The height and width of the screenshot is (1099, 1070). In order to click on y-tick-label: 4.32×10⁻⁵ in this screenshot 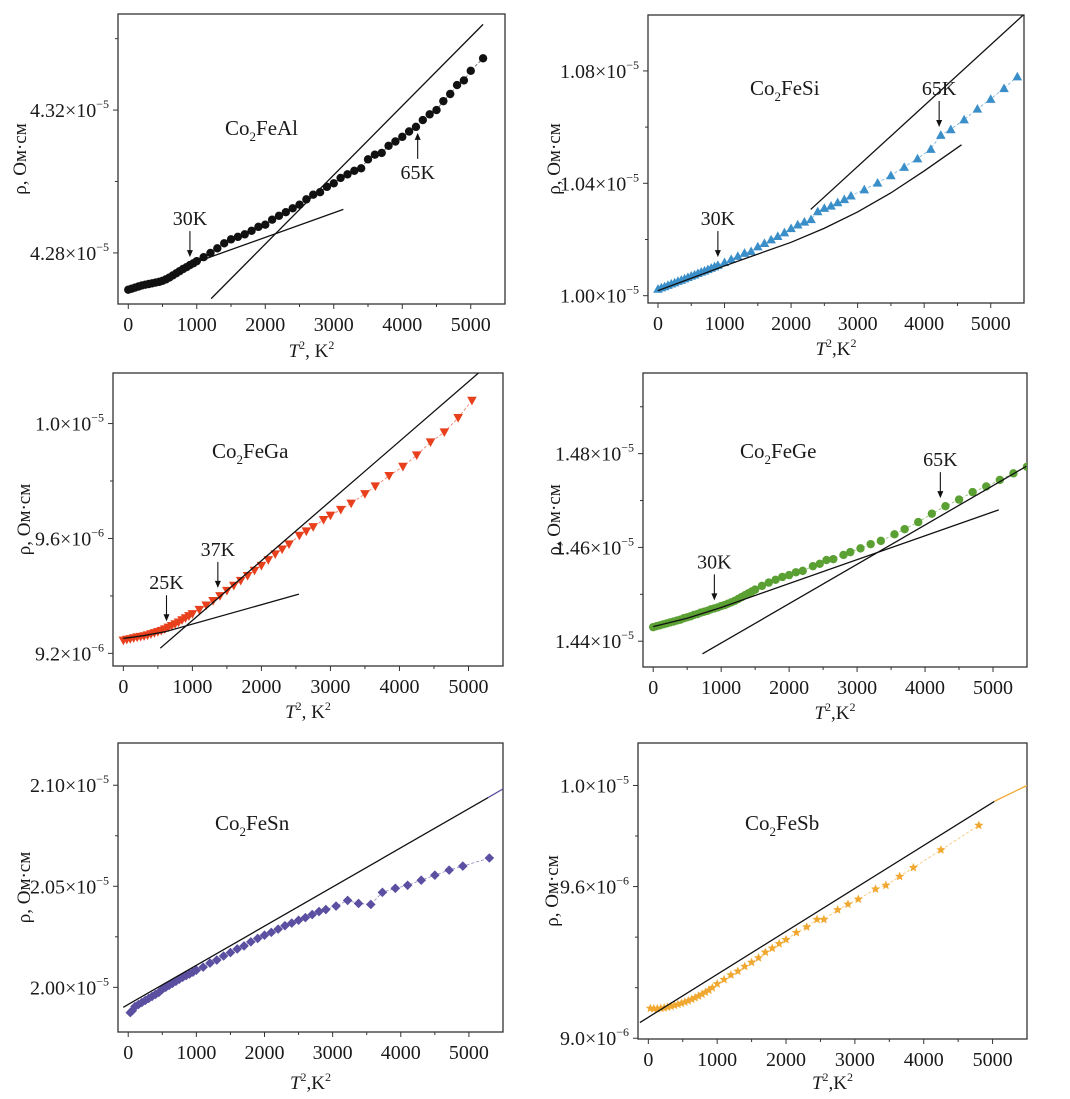, I will do `click(69, 109)`.